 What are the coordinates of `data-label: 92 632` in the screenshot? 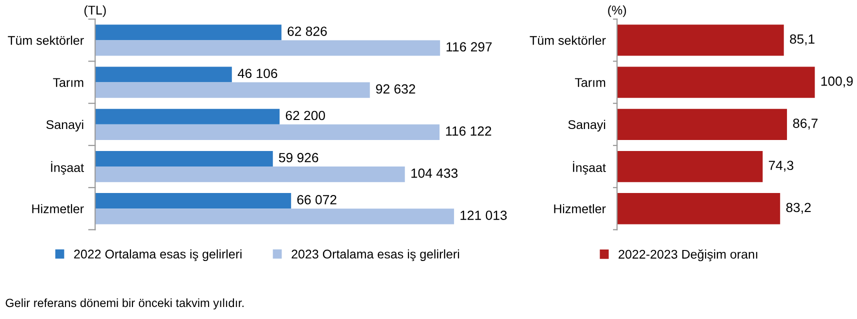 It's located at (396, 89).